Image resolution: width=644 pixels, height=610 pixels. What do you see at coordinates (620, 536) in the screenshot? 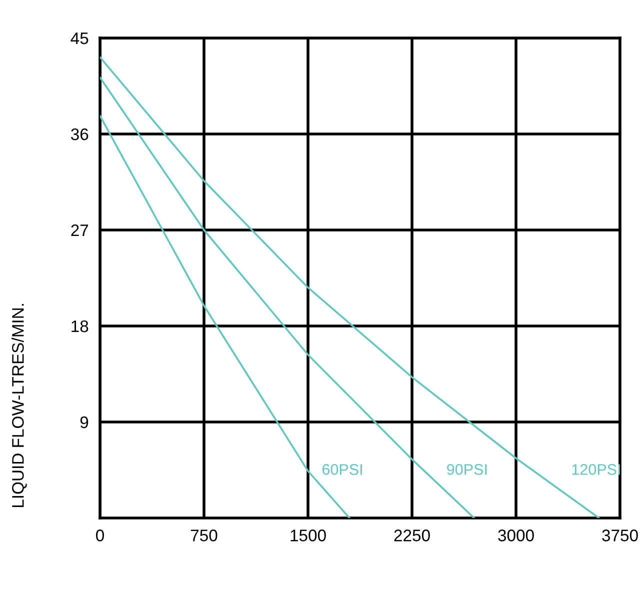
I see `x-tick-label: 3750` at bounding box center [620, 536].